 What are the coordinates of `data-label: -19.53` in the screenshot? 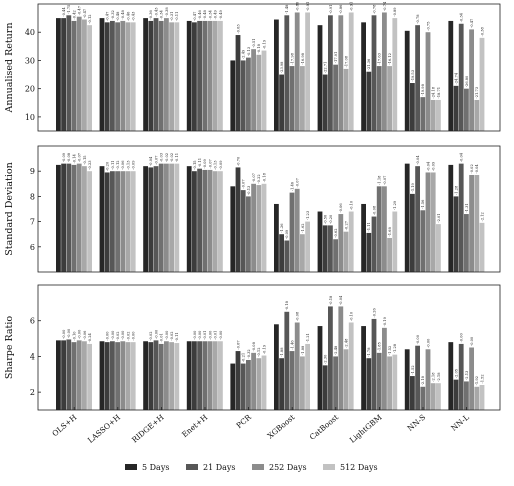 It's located at (413, 75).